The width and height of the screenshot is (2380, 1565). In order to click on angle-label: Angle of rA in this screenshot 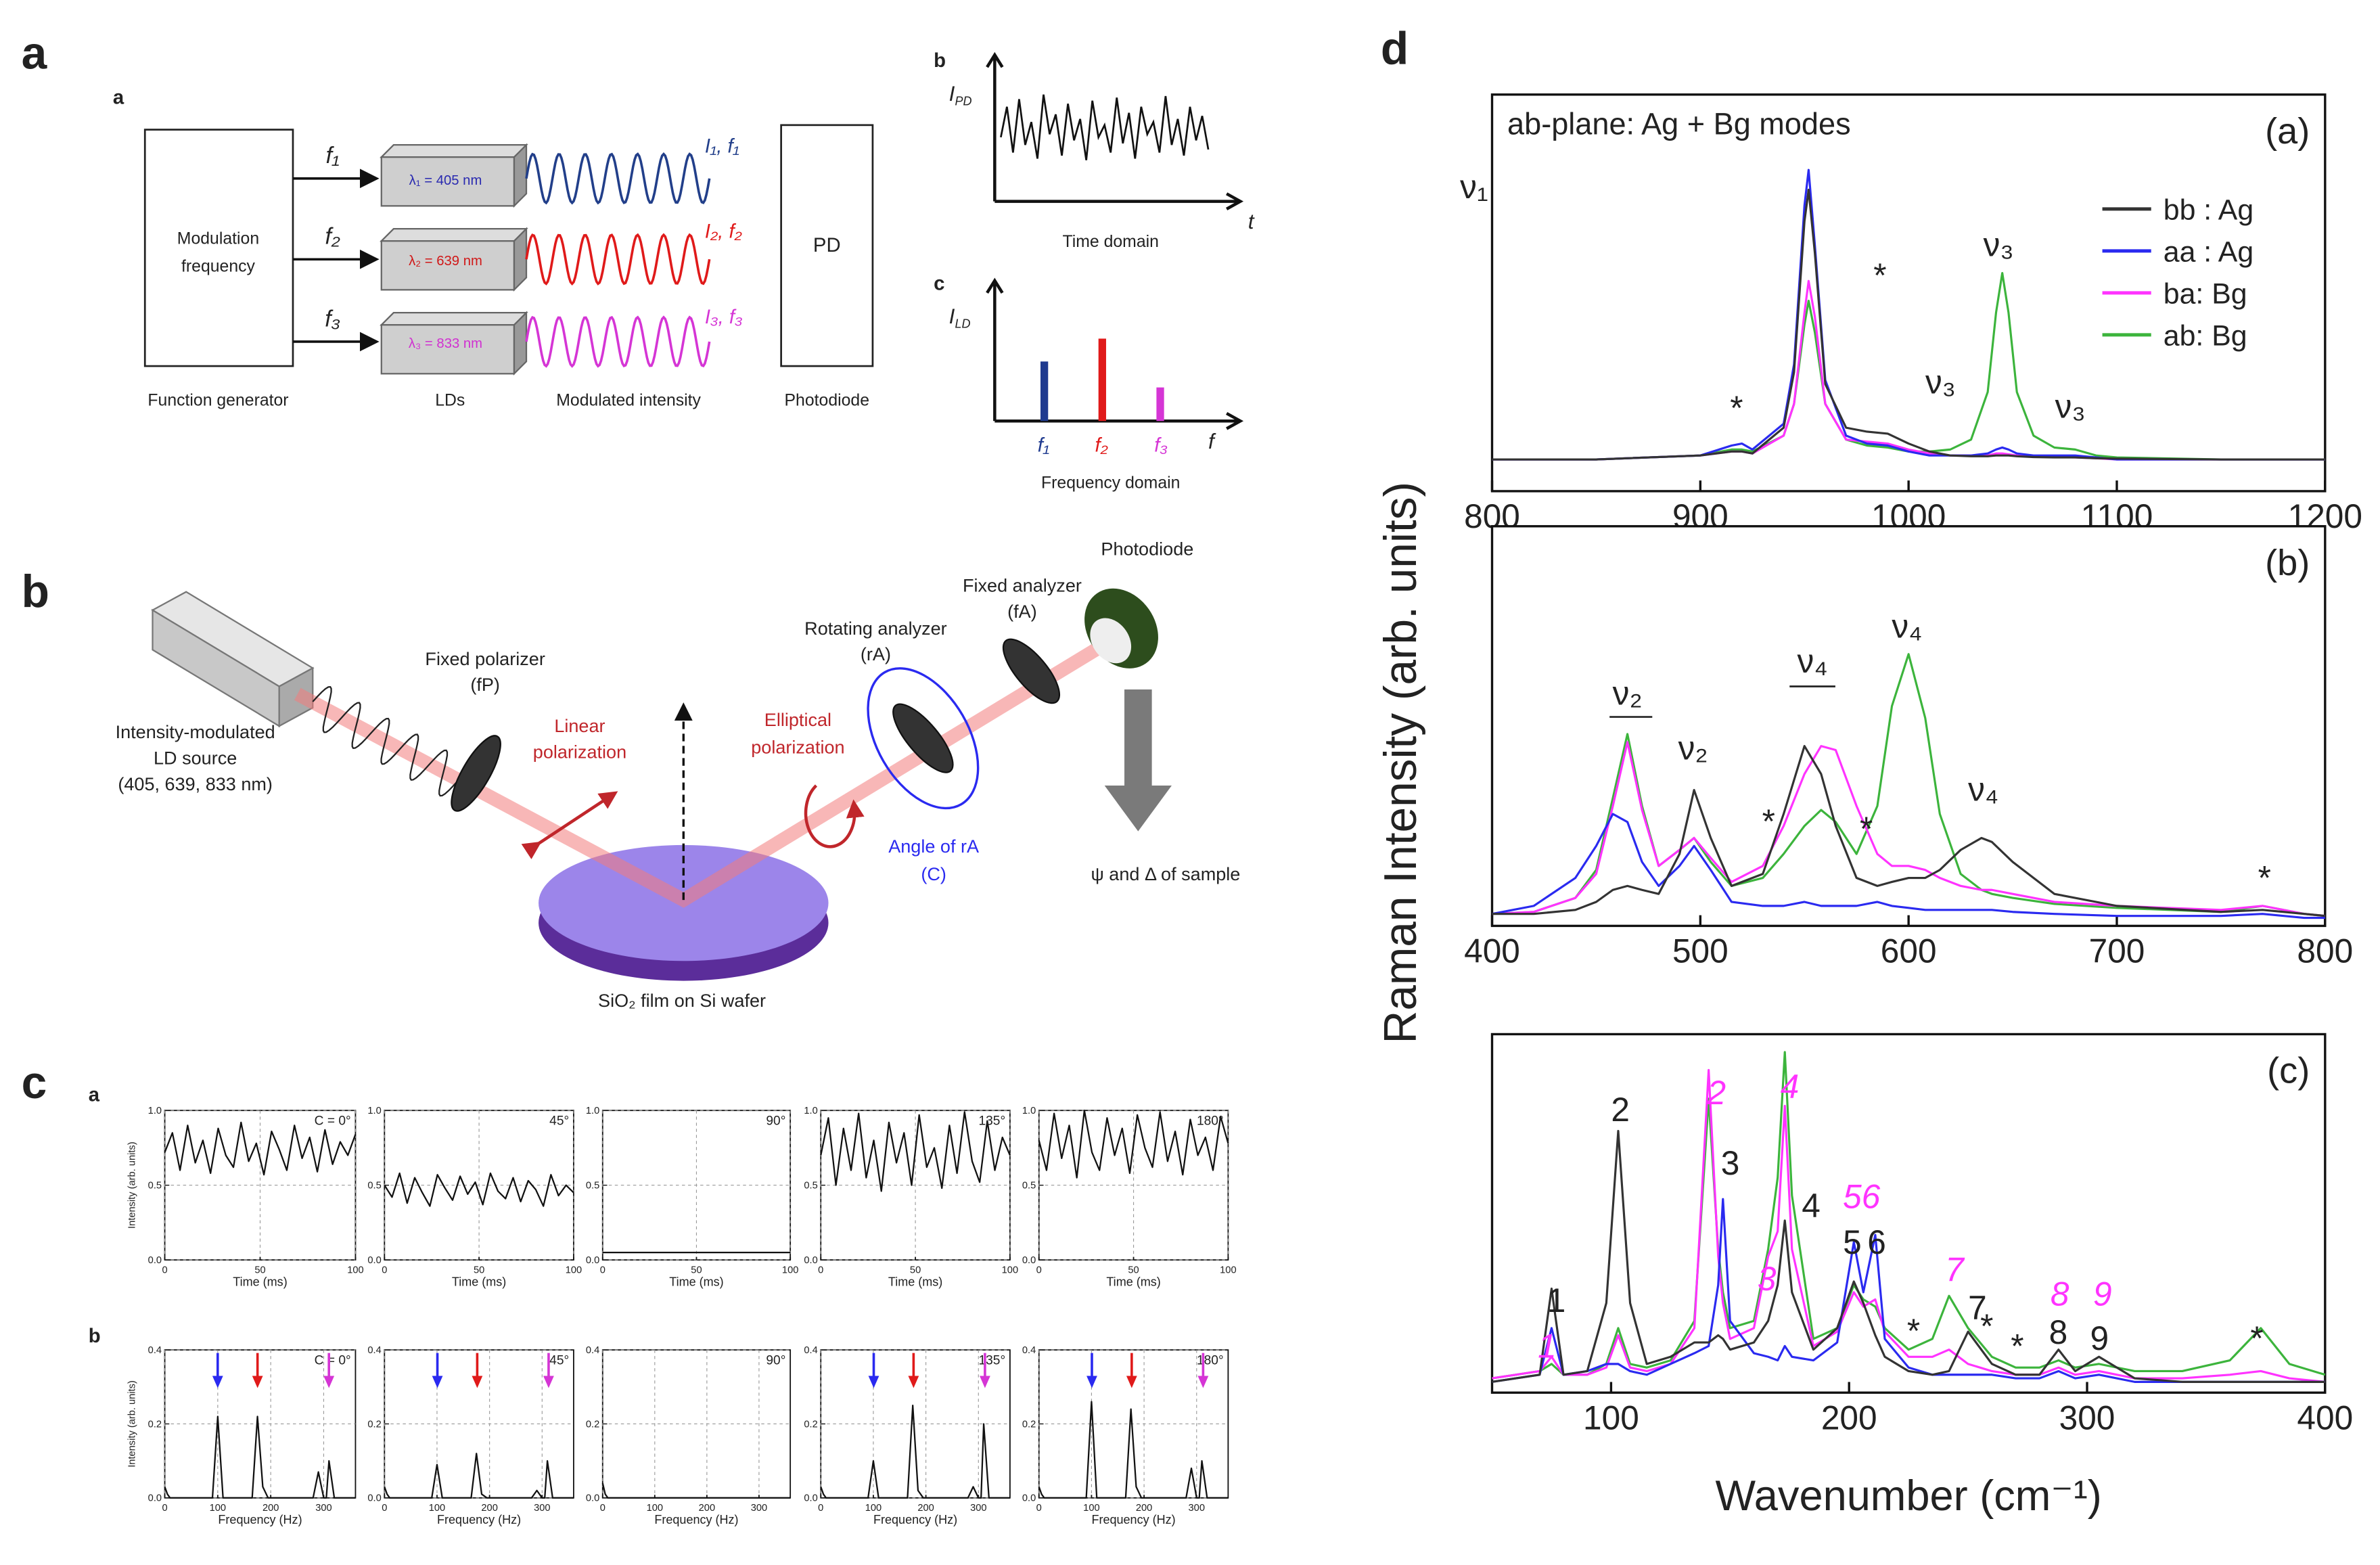, I will do `click(933, 846)`.